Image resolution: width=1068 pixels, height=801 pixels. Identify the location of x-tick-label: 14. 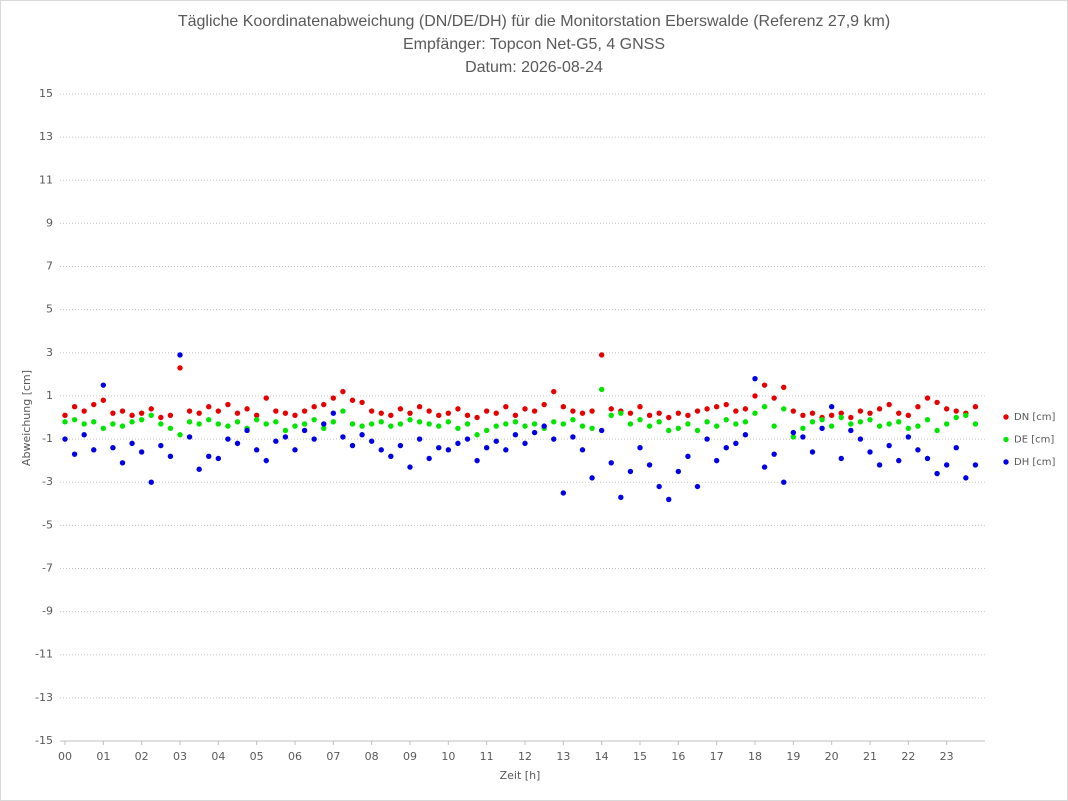
(602, 756).